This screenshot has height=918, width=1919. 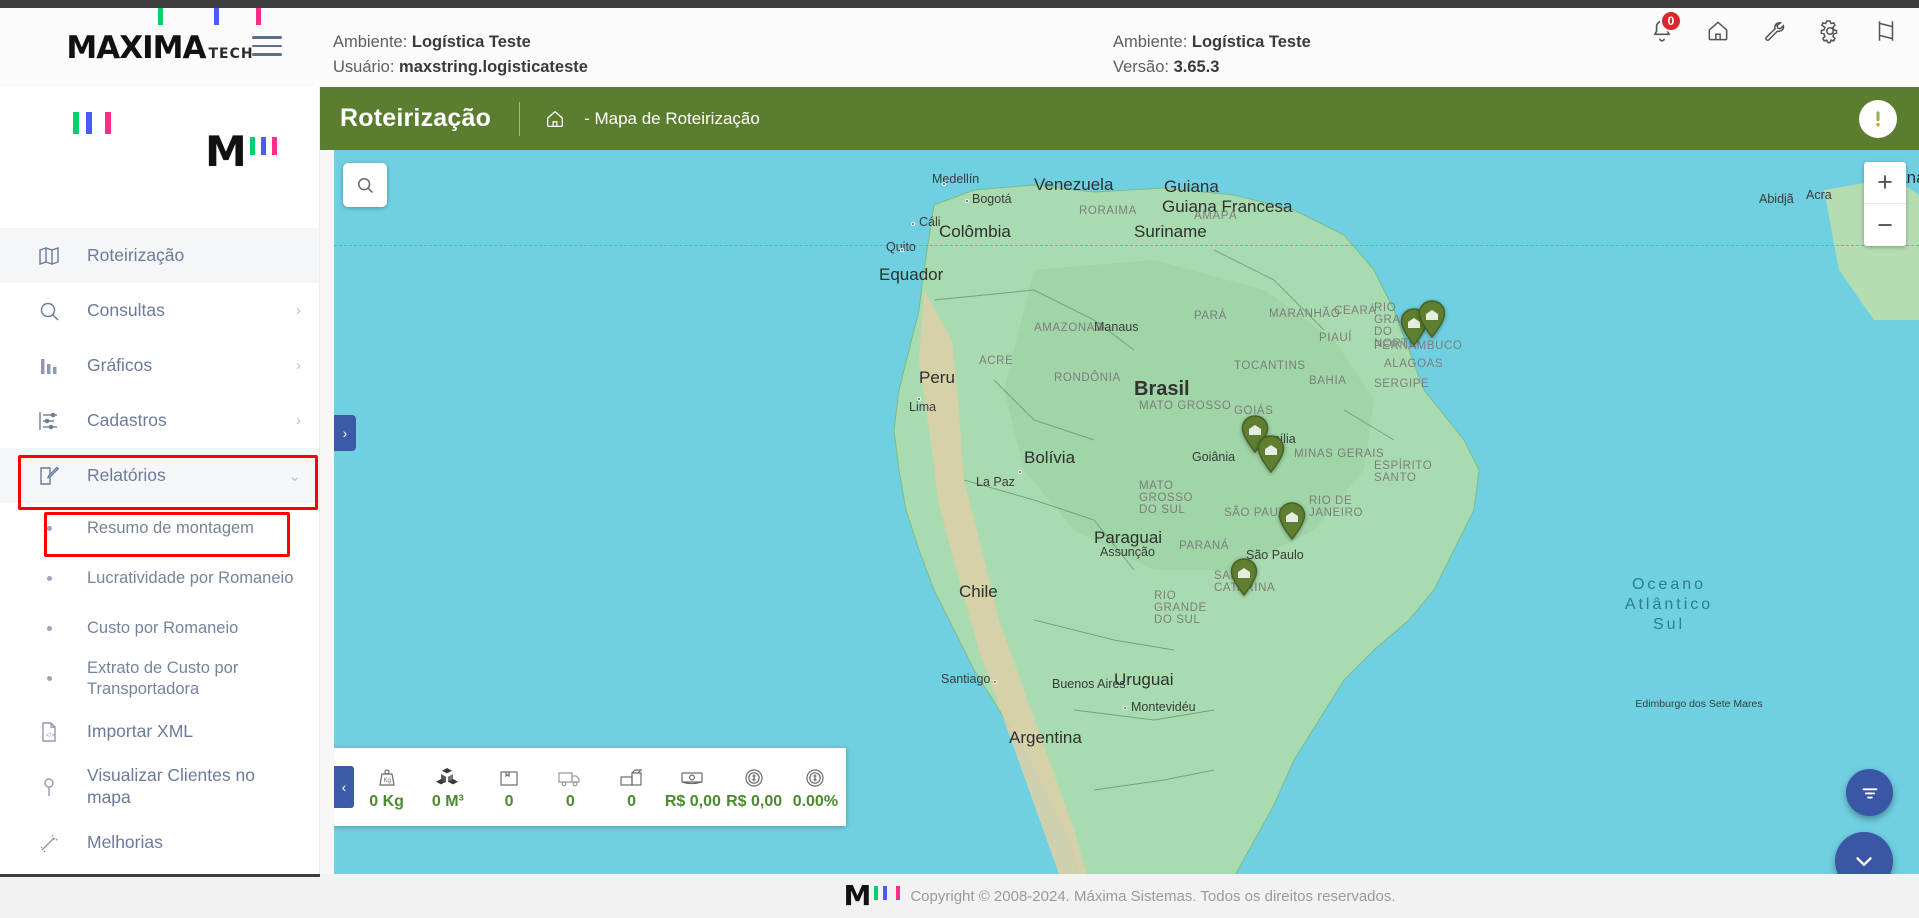 I want to click on footer-sidebar-strip, so click(x=160, y=896).